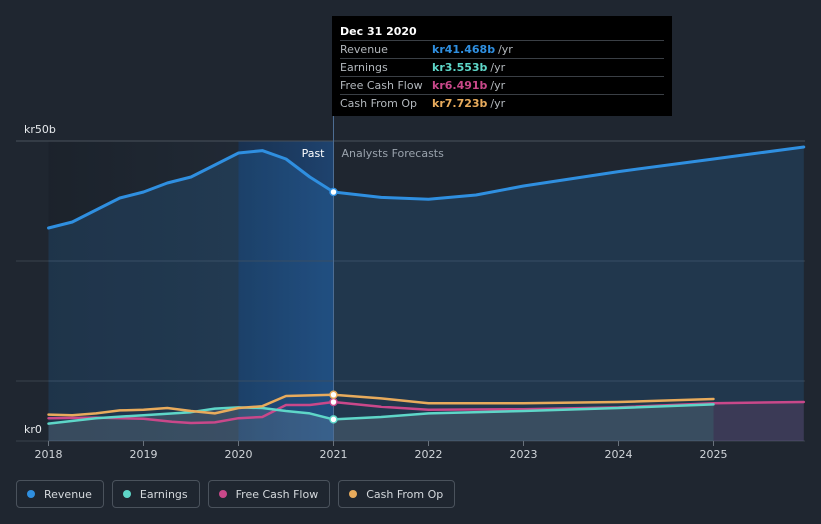 The height and width of the screenshot is (524, 821). What do you see at coordinates (524, 454) in the screenshot?
I see `x-tick-label: 2023` at bounding box center [524, 454].